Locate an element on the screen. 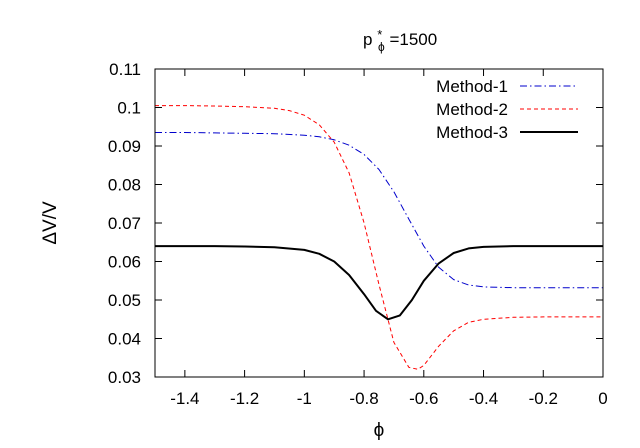  legend: Method-1 Method-2 Method-3 is located at coordinates (507, 109).